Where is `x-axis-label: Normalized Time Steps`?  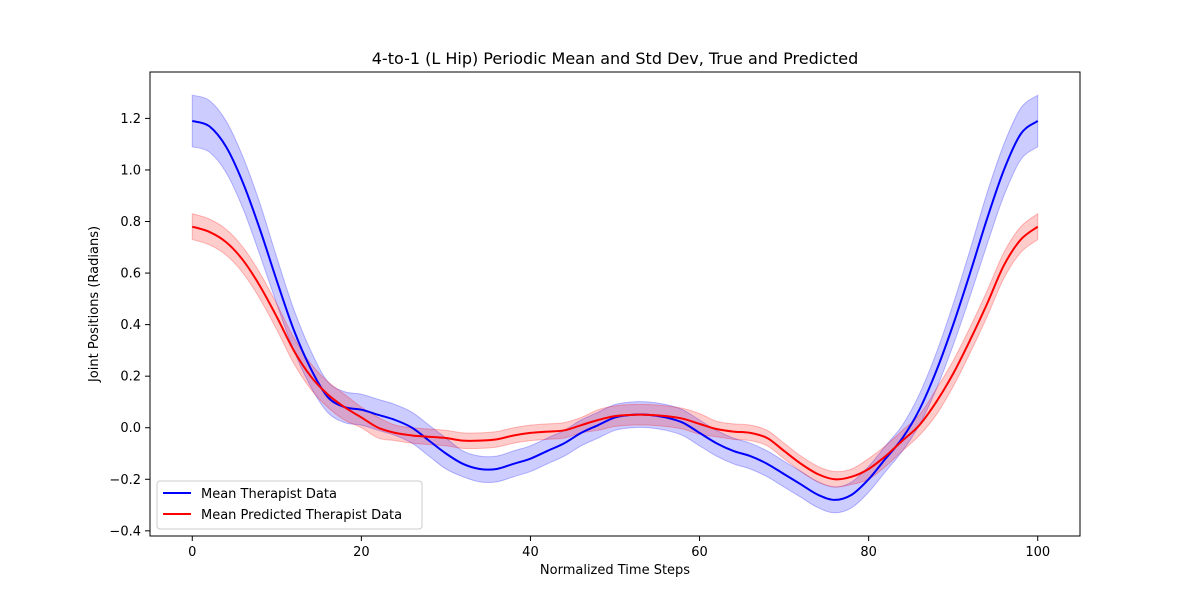
x-axis-label: Normalized Time Steps is located at coordinates (615, 570).